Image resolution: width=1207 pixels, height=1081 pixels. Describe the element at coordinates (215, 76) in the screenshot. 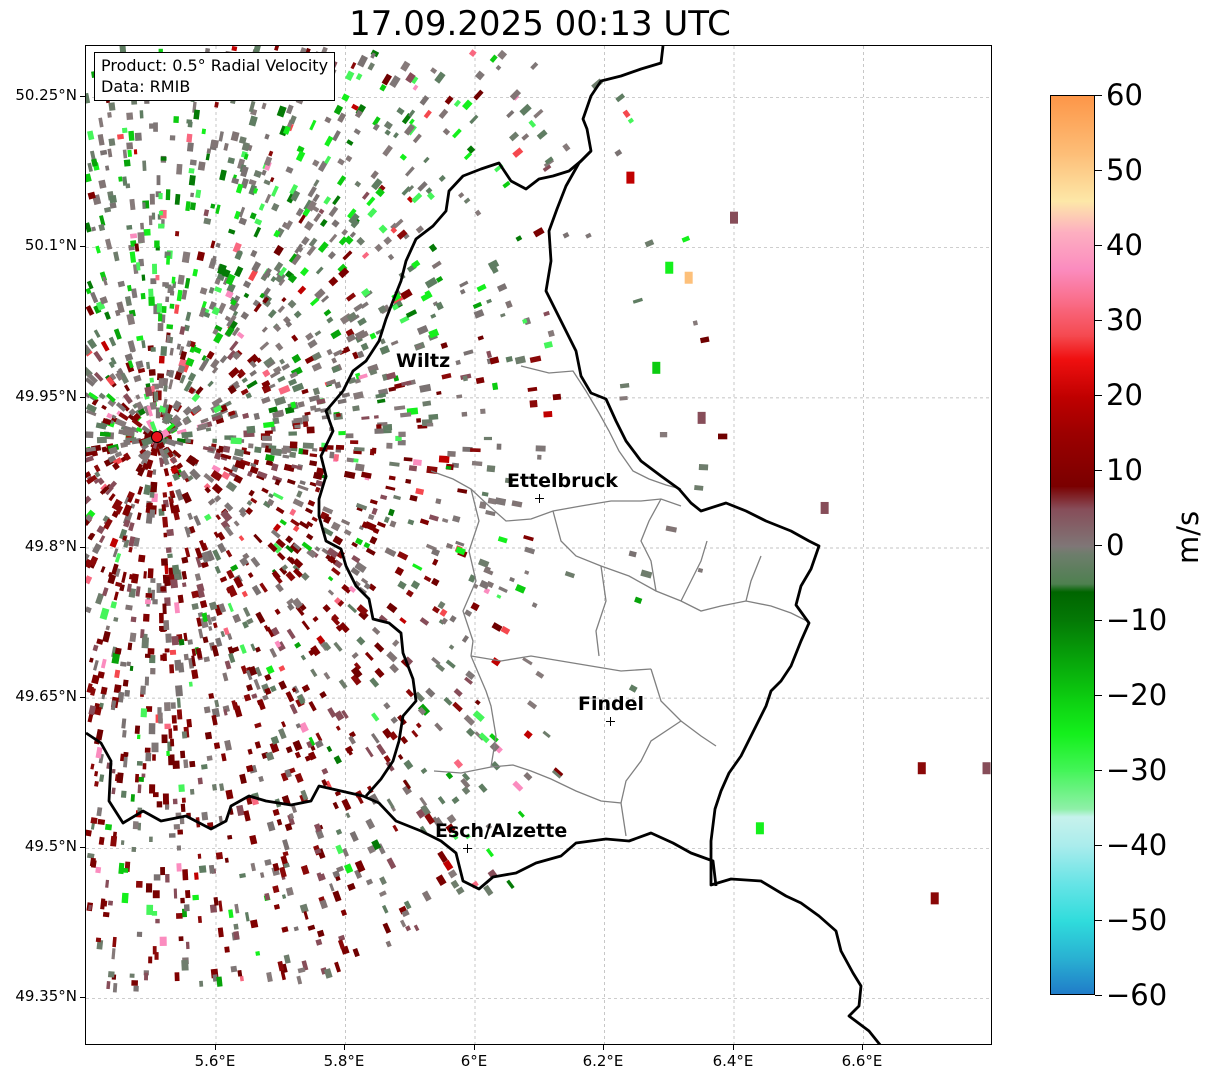

I see `product-info-box: Product: 0.5° Radial Velocity Data: RMIB` at that location.